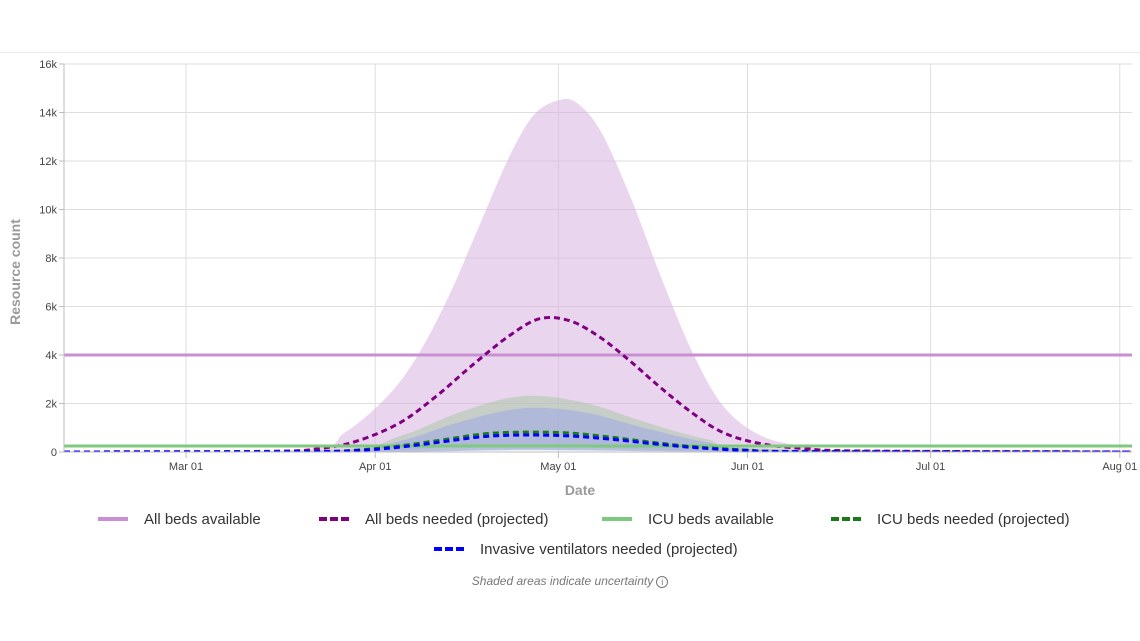 The image size is (1140, 641). I want to click on legend-label: ICU beds available, so click(711, 519).